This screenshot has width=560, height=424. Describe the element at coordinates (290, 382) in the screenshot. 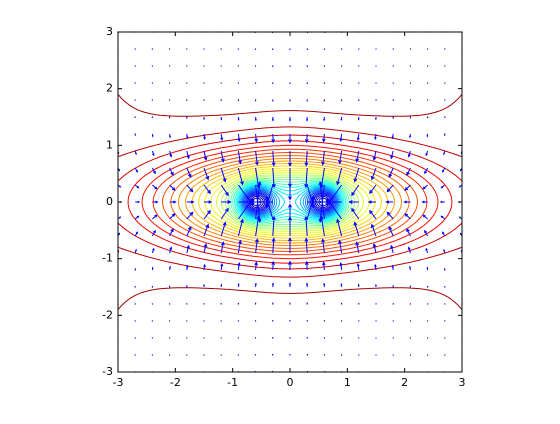

I see `x-tick-label: 0` at that location.